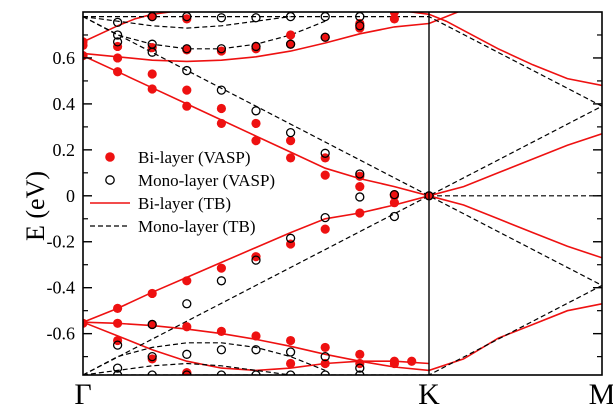 This screenshot has width=613, height=407. Describe the element at coordinates (197, 226) in the screenshot. I see `legend-label: Mono-layer (TB)` at that location.